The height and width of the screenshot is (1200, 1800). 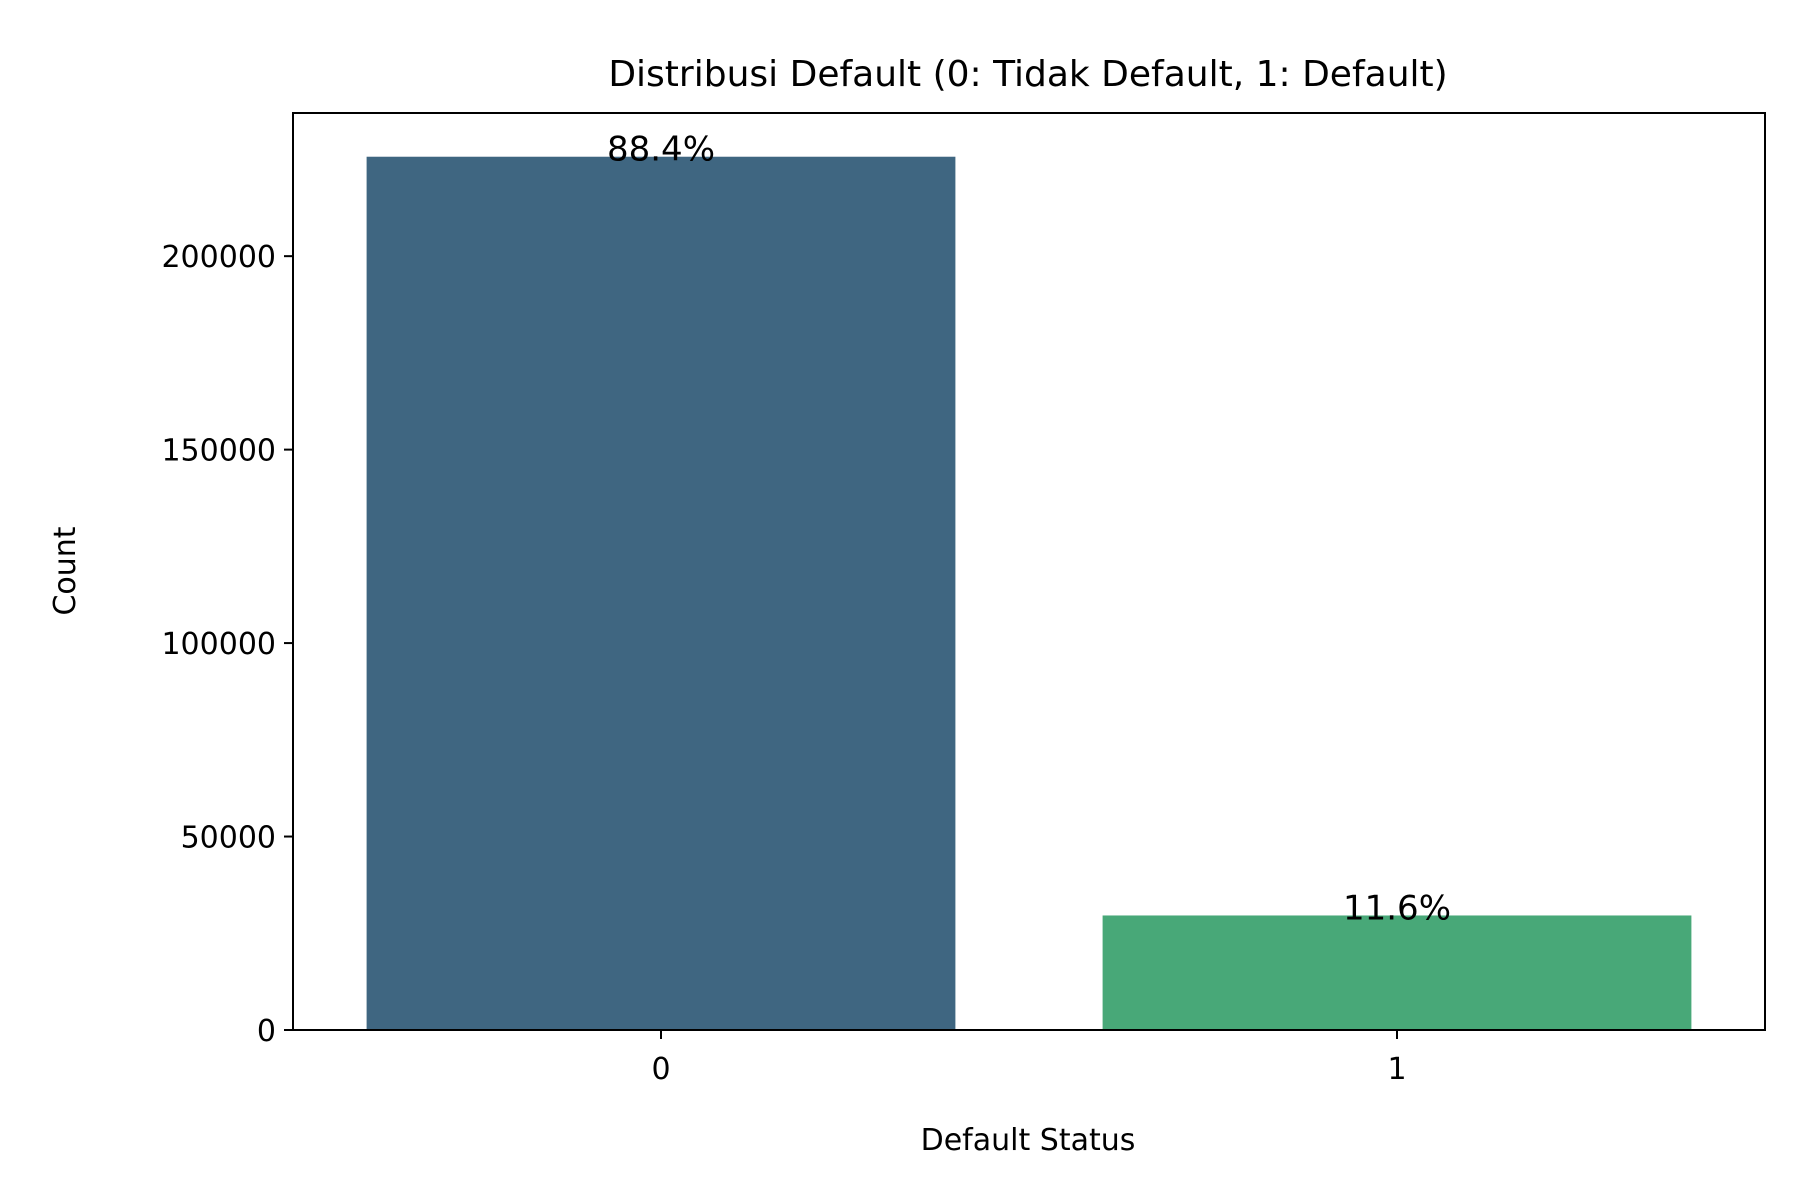 I want to click on y-tick-label: 100000, so click(x=218, y=644).